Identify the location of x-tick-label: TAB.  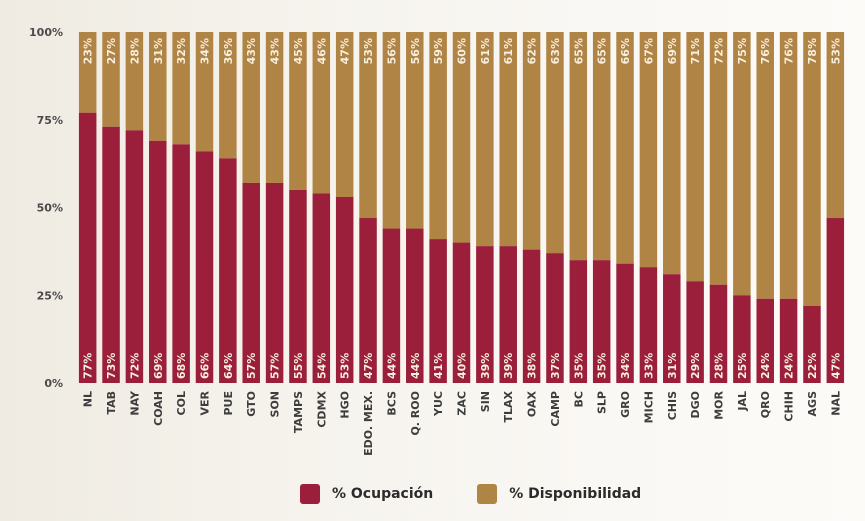
(111, 403).